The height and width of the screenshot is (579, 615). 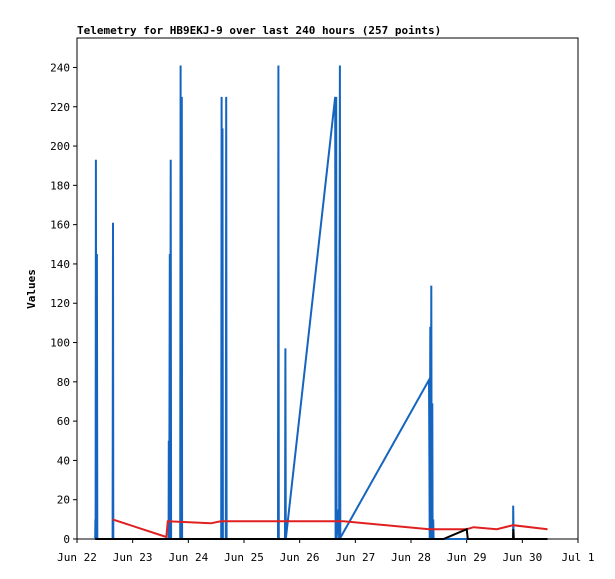 I want to click on x-tick-label: Jun 27, so click(x=355, y=557).